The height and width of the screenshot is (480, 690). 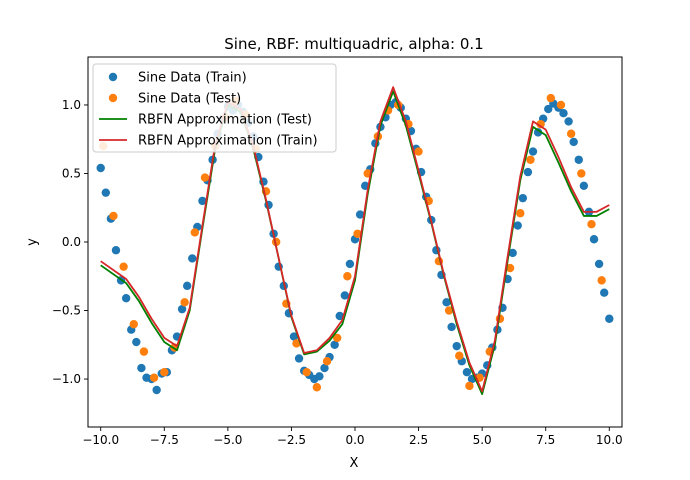 I want to click on x-tick-label: −10.0, so click(x=100, y=440).